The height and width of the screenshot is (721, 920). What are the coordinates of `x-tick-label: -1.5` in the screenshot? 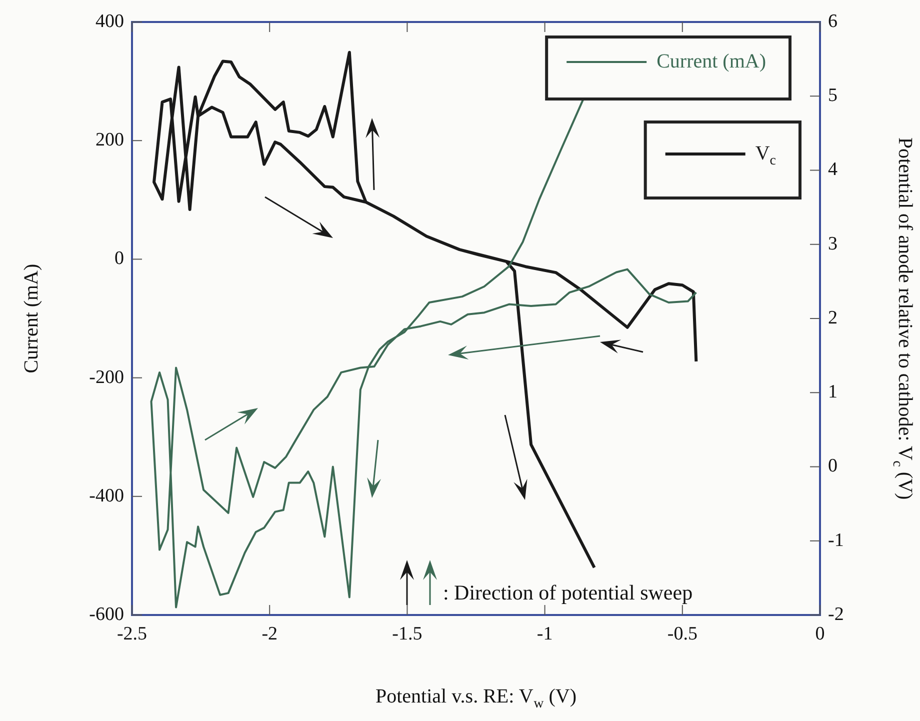 It's located at (407, 633).